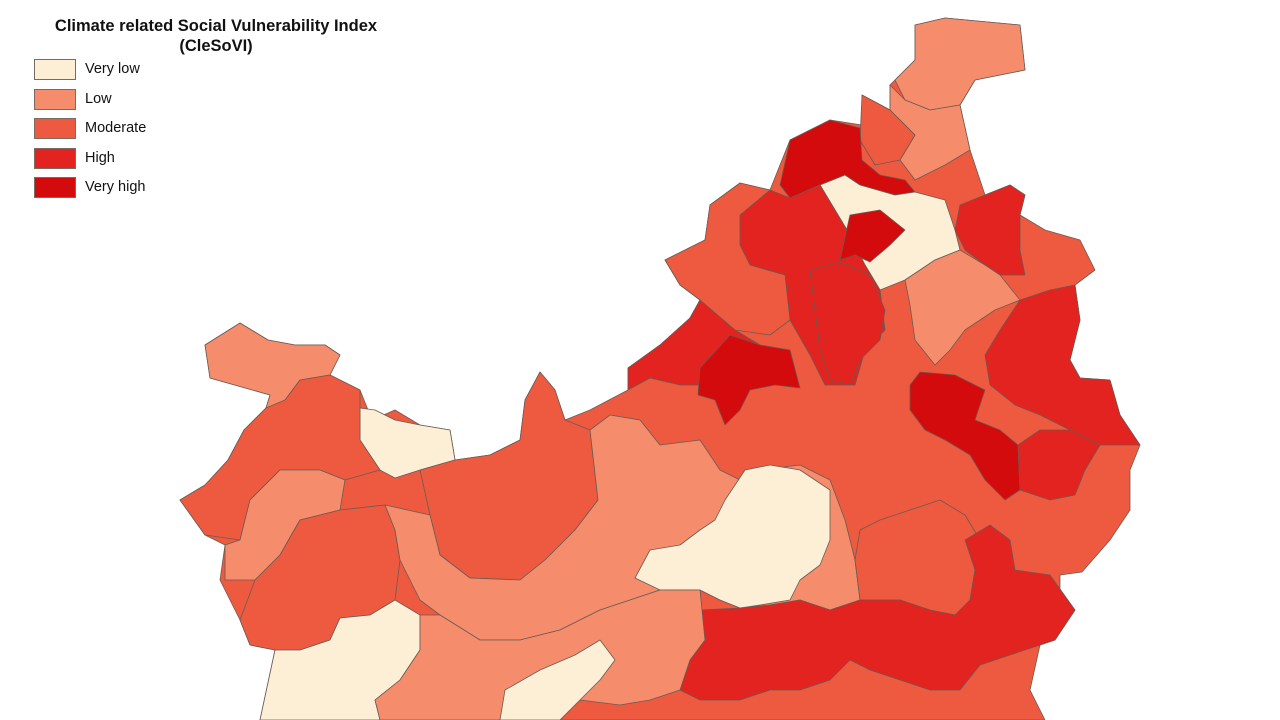 The image size is (1280, 720). What do you see at coordinates (847, 323) in the screenshot?
I see `map-unit-central-high-strip` at bounding box center [847, 323].